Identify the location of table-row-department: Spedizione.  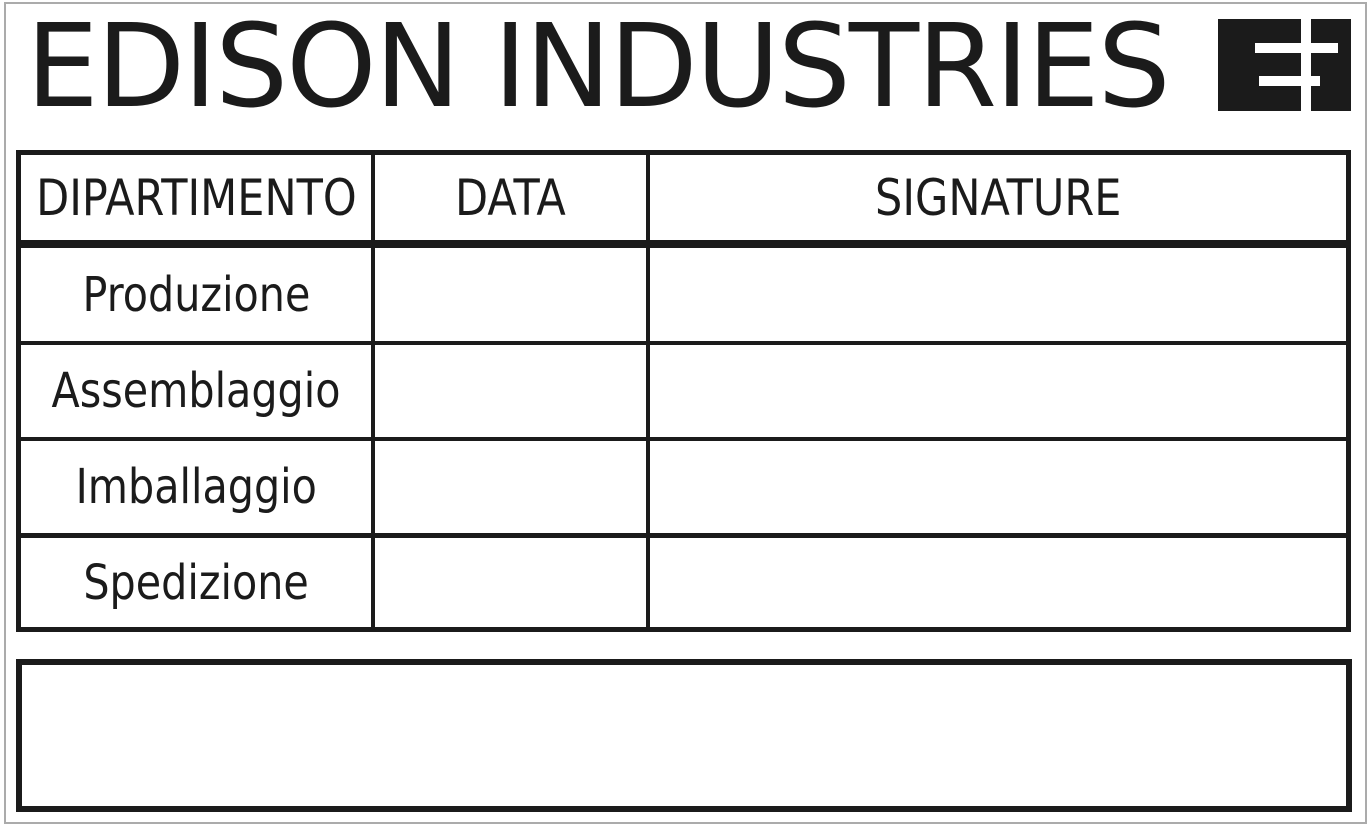
(196, 582).